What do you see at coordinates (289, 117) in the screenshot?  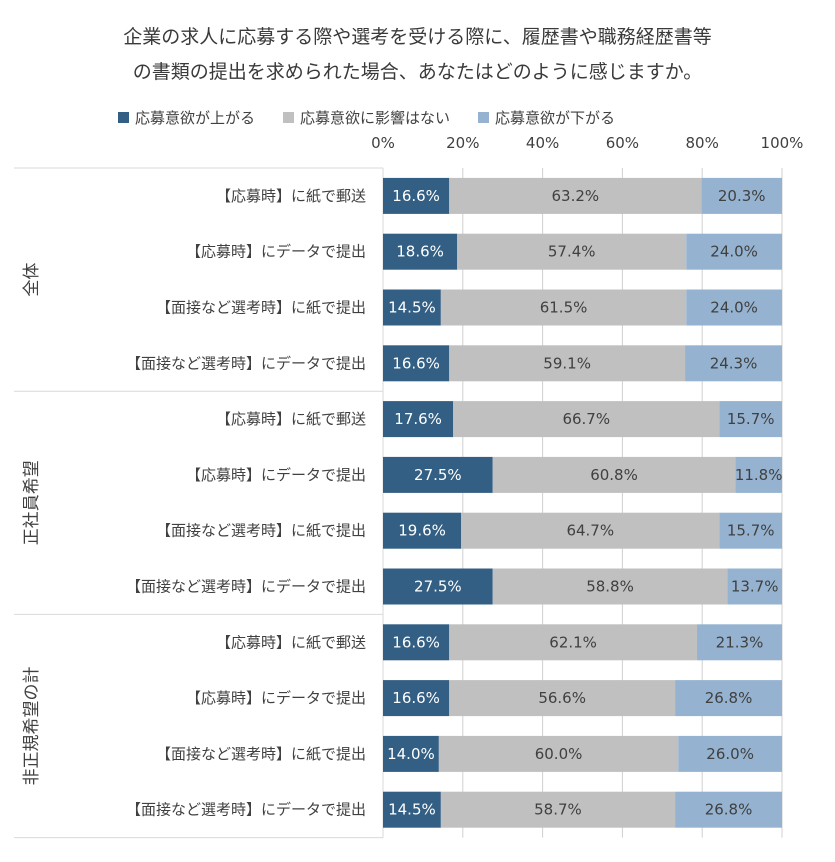 I see `legend-swatch-neutral` at bounding box center [289, 117].